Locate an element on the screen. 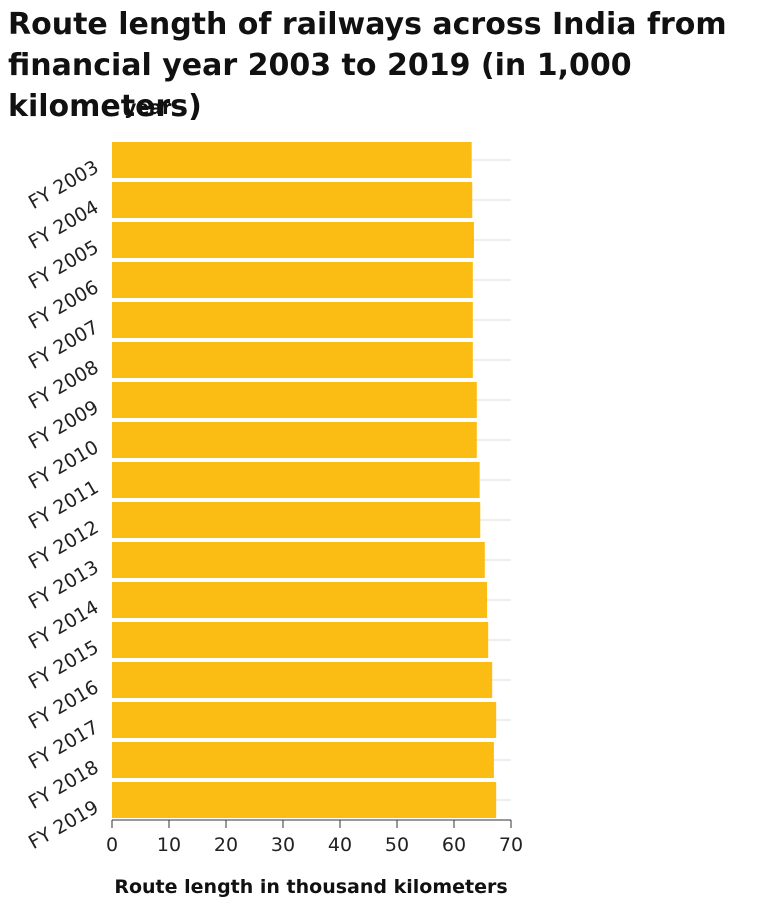 Image resolution: width=784 pixels, height=908 pixels. y-axis-title: year is located at coordinates (148, 108).